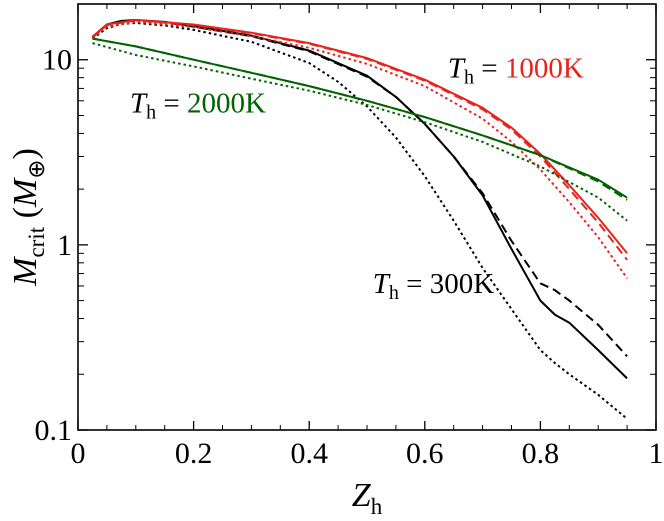 This screenshot has width=664, height=521. I want to click on annotation-value: 2000K, so click(226, 103).